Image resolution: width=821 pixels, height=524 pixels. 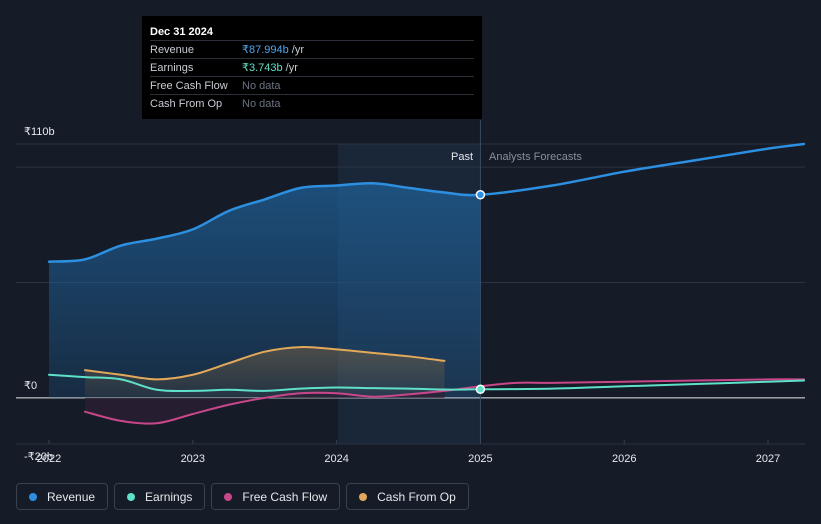 What do you see at coordinates (39, 132) in the screenshot?
I see `y-tick-label: ₹110b` at bounding box center [39, 132].